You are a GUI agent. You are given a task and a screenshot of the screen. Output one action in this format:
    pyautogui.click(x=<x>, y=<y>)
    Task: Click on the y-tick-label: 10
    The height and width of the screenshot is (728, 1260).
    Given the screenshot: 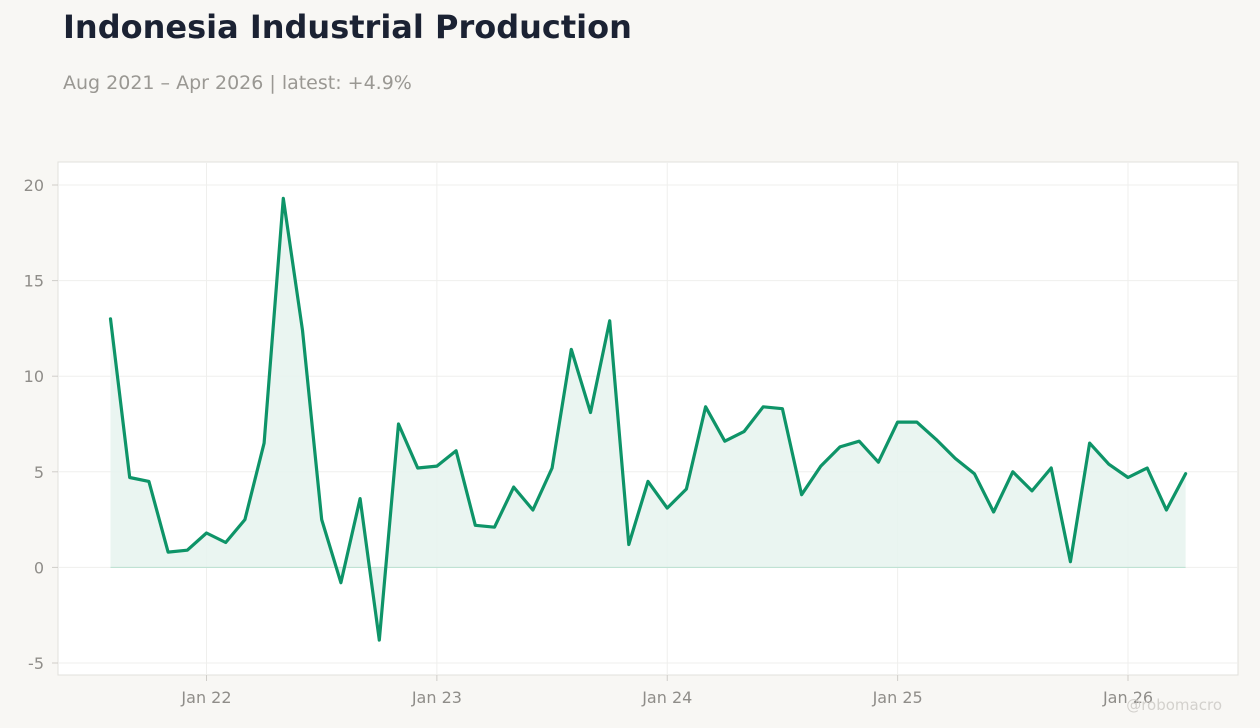 What is the action you would take?
    pyautogui.click(x=34, y=376)
    